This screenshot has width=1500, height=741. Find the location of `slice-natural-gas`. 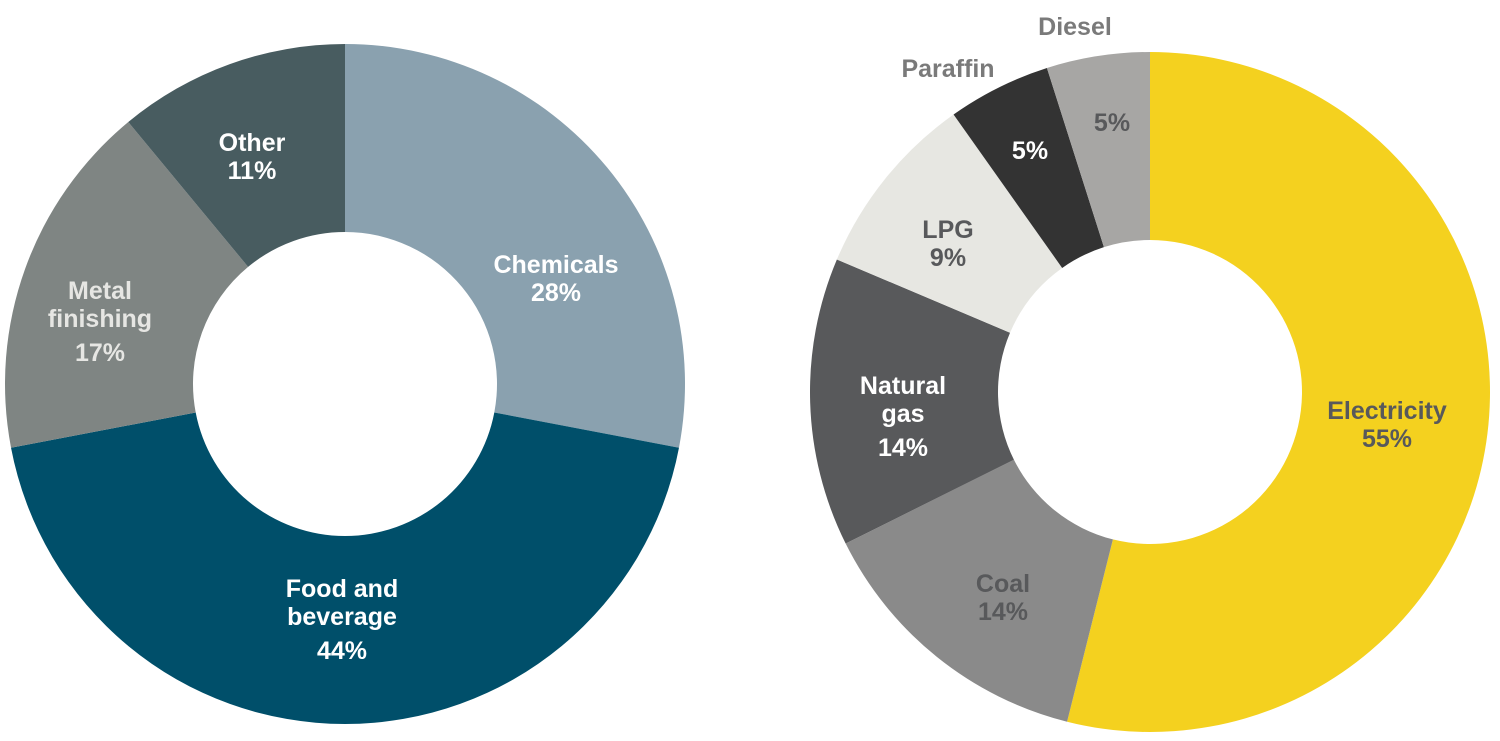

slice-natural-gas is located at coordinates (912, 401).